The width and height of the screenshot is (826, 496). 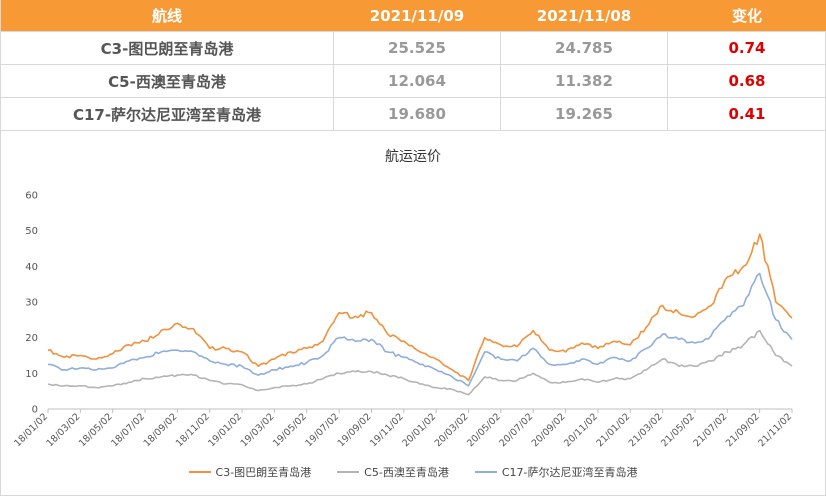 What do you see at coordinates (31, 303) in the screenshot?
I see `y-tick-label: 30` at bounding box center [31, 303].